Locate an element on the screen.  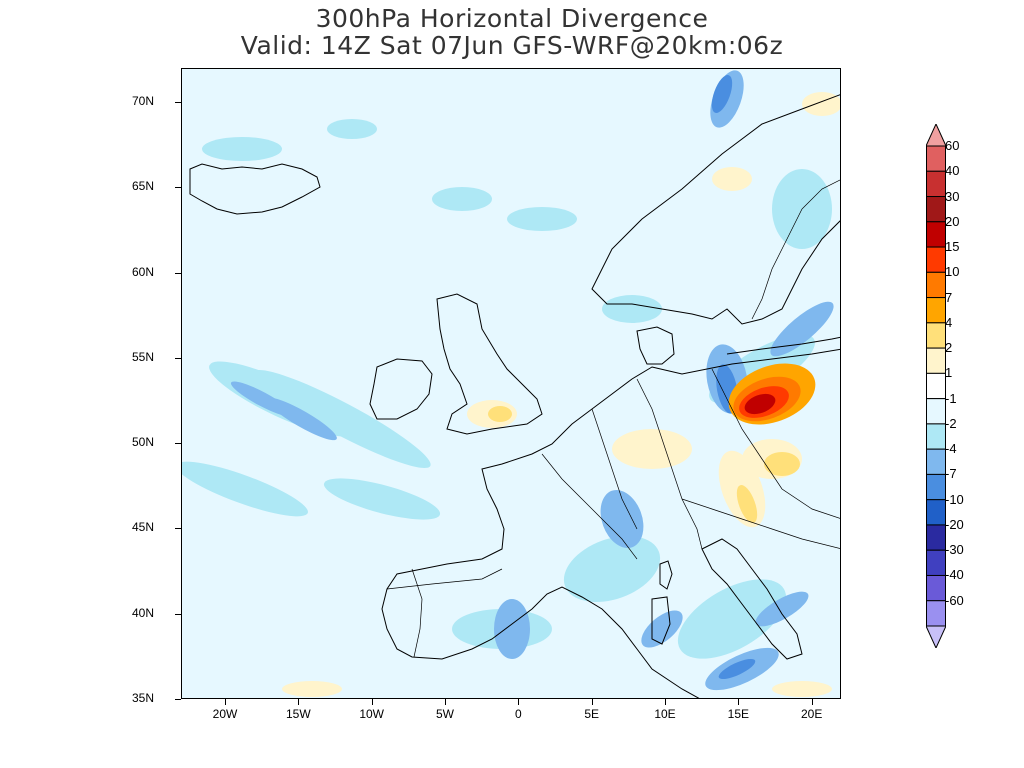
coast-great-britain is located at coordinates (489, 364).